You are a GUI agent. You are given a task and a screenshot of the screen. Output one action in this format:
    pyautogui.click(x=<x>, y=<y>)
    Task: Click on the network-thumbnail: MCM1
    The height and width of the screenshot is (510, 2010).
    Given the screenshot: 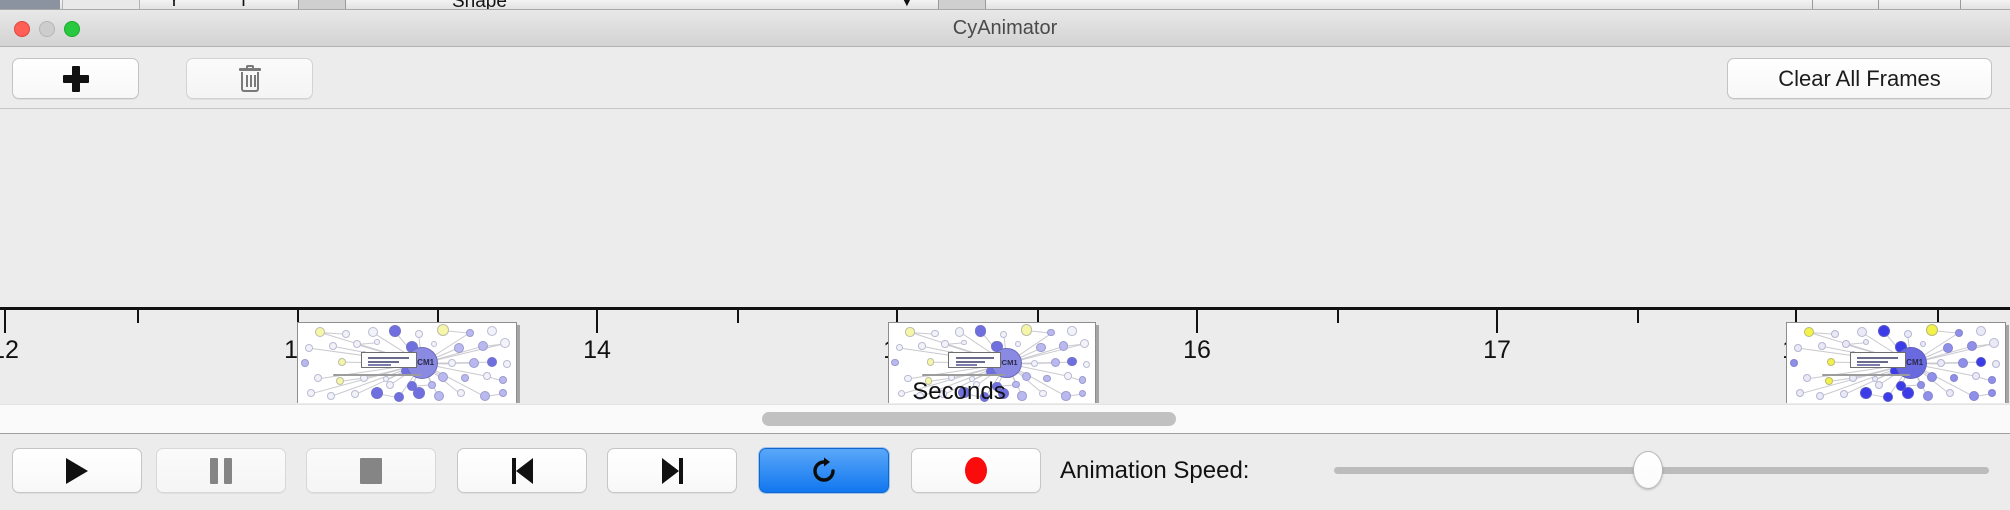 What is the action you would take?
    pyautogui.click(x=992, y=363)
    